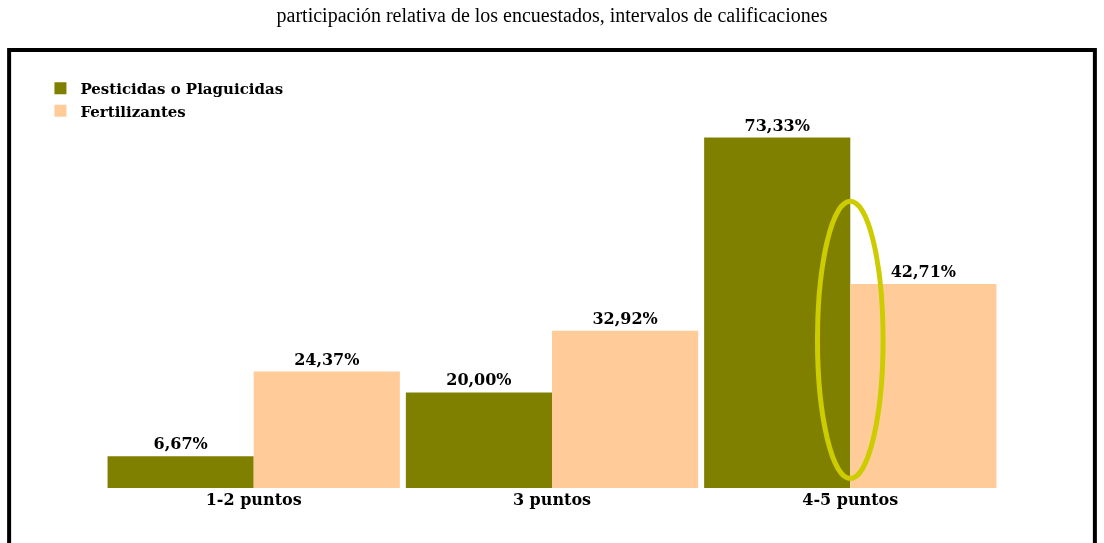 The height and width of the screenshot is (543, 1104). Describe the element at coordinates (552, 16) in the screenshot. I see `chart-title: participación relativa de los encuestados, intervalos de calificaciones` at that location.